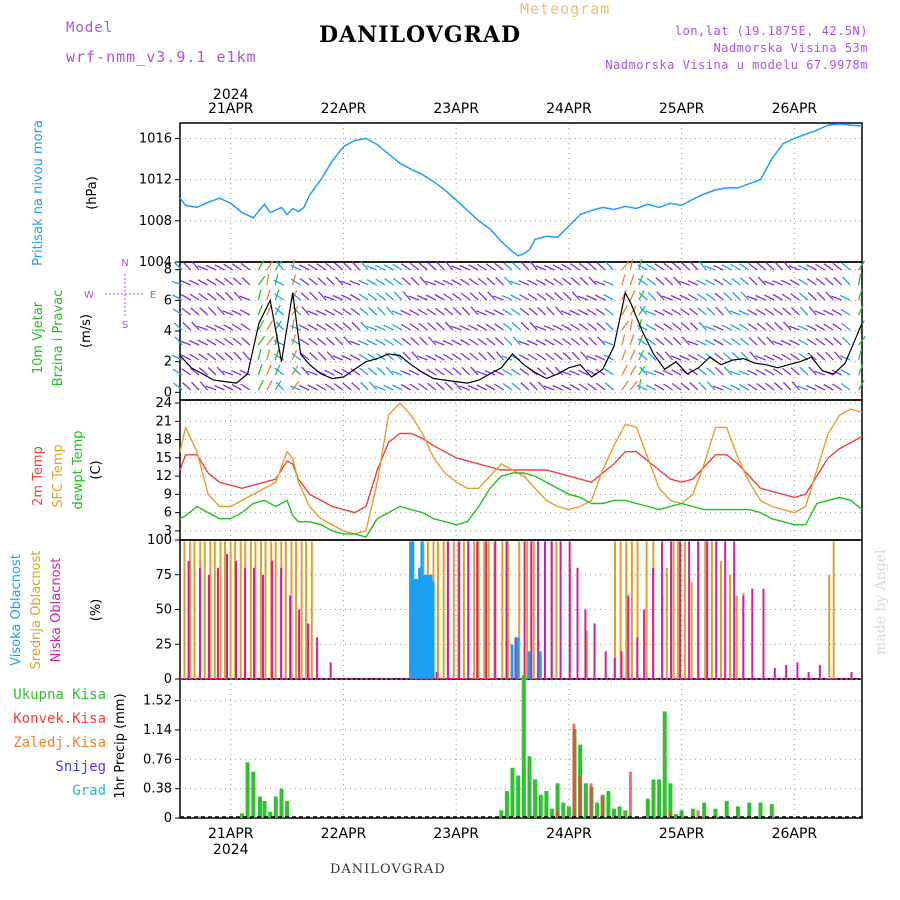 Image resolution: width=900 pixels, height=900 pixels. What do you see at coordinates (96, 469) in the screenshot?
I see `temp-unit-label: (C)` at bounding box center [96, 469].